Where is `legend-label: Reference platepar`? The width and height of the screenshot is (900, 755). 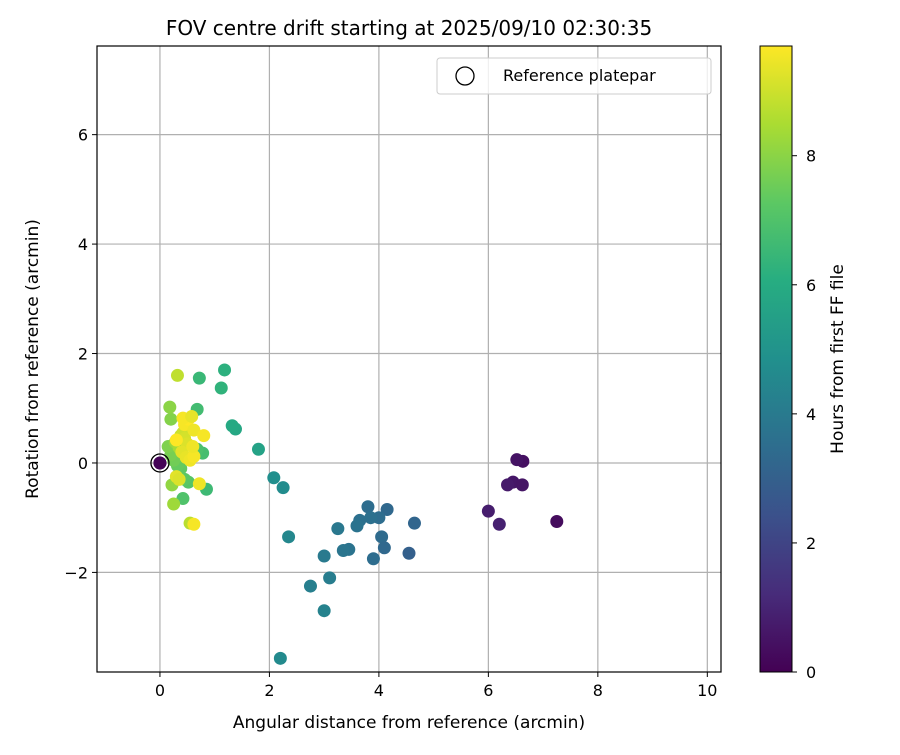 legend-label: Reference platepar is located at coordinates (579, 75).